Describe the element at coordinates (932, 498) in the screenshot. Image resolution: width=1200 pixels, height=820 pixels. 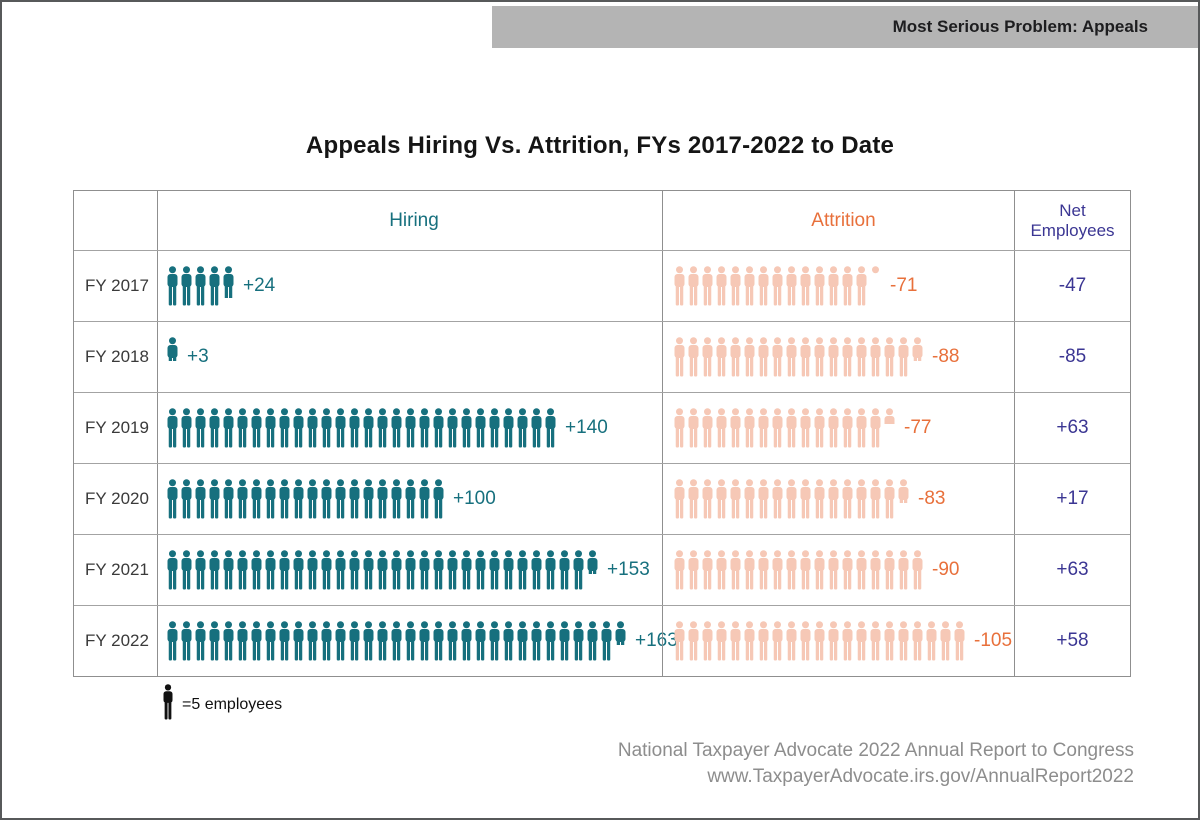
I see `attrition-value: -83` at that location.